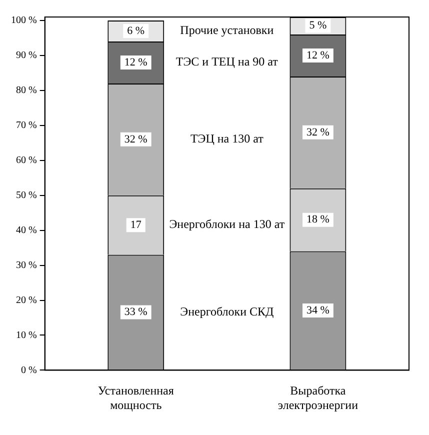 The height and width of the screenshot is (435, 429). What do you see at coordinates (26, 265) in the screenshot?
I see `y-tick-label: 30 %` at bounding box center [26, 265].